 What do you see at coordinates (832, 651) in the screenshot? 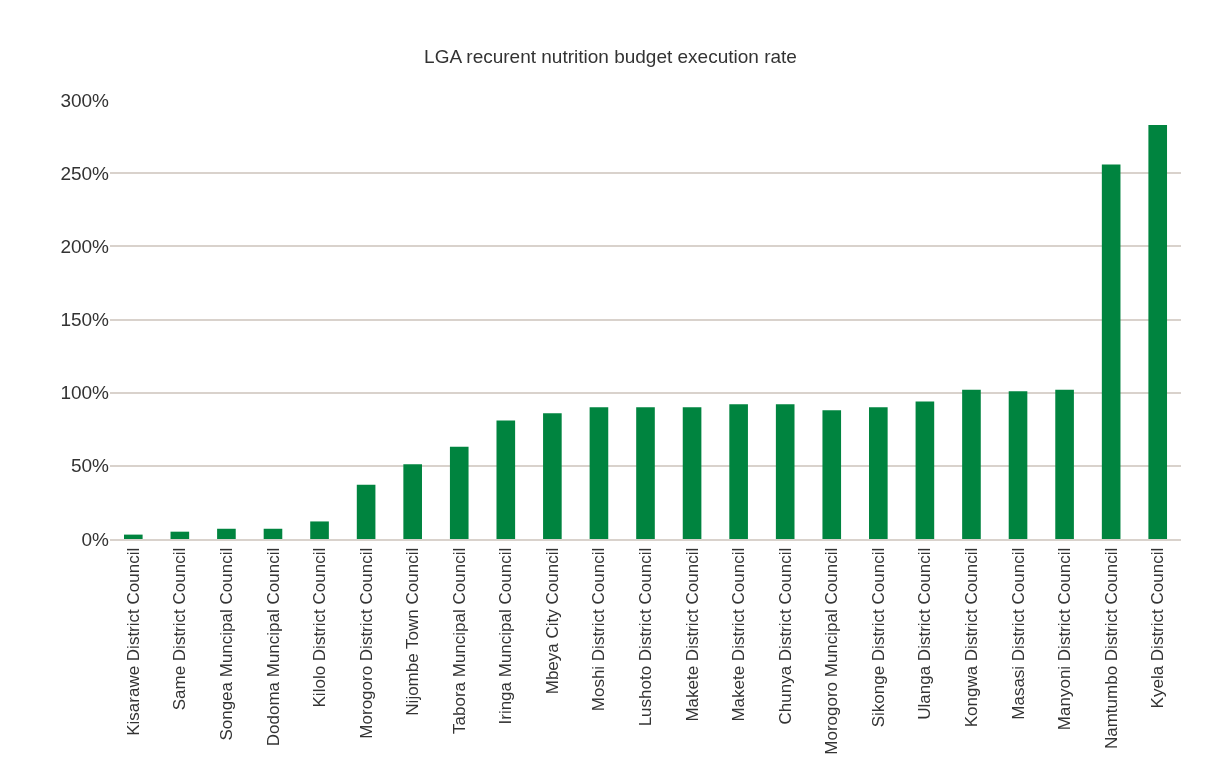
I see `x-tick-label: Morogoro Muncipal Council` at bounding box center [832, 651].